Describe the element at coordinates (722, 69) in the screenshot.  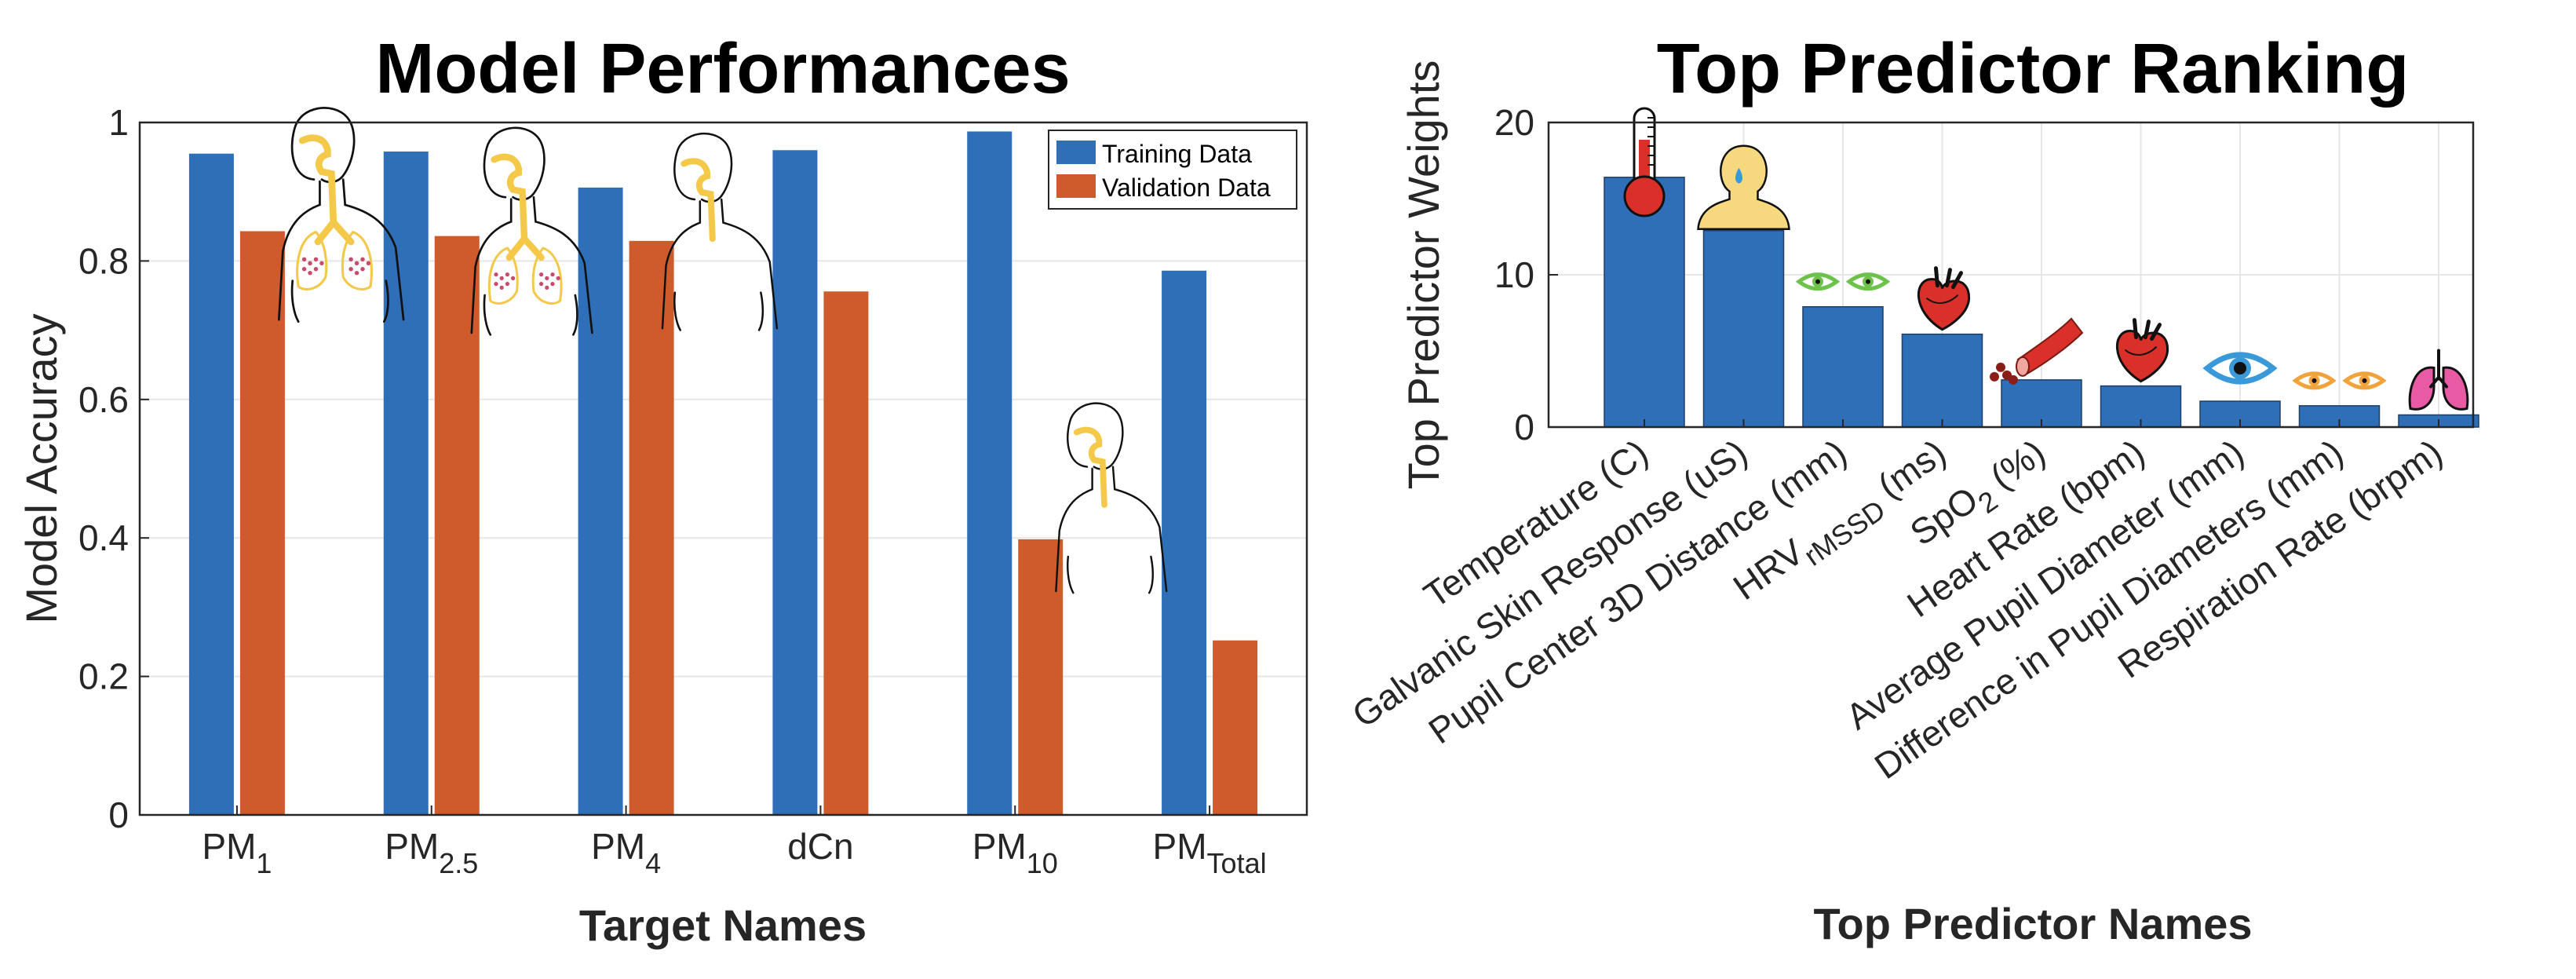
I see `chart1-title: Model Performances` at that location.